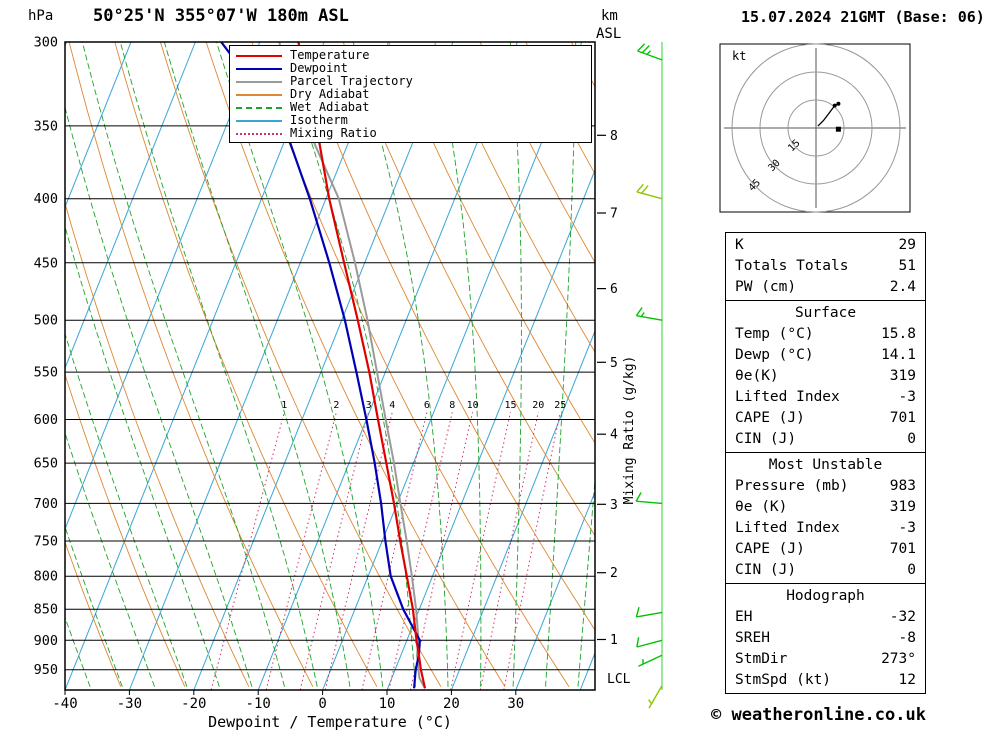 Image resolution: width=1000 pixels, height=733 pixels. Describe the element at coordinates (770, 549) in the screenshot. I see `stat-label: CAPE (J)` at that location.